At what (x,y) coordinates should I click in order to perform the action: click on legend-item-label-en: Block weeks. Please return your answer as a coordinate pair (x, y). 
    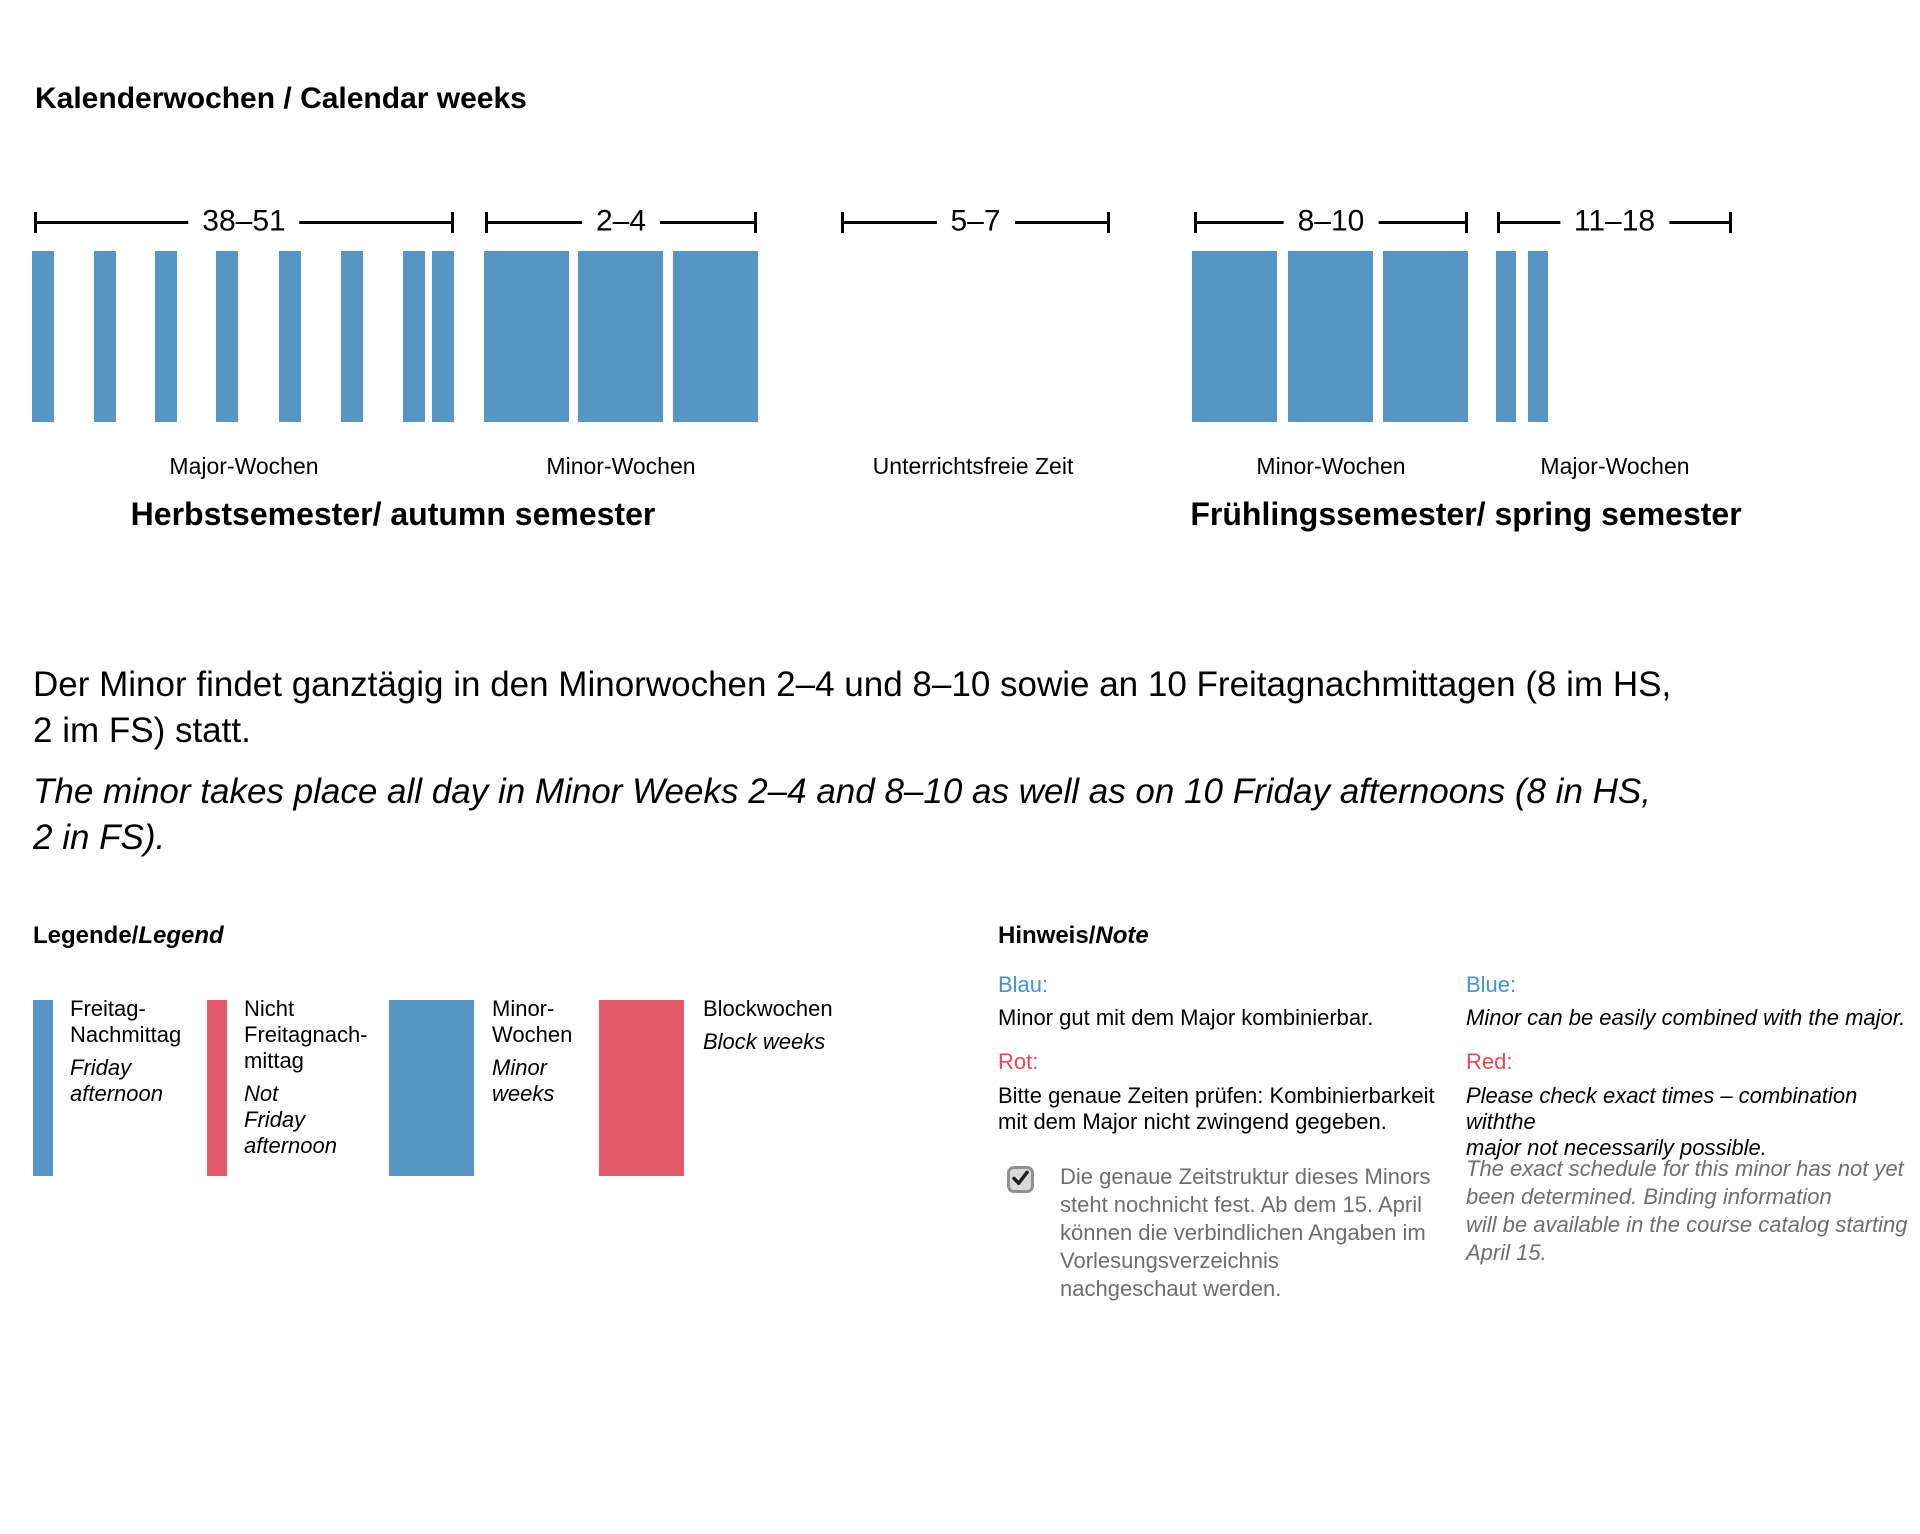
    Looking at the image, I should click on (764, 1041).